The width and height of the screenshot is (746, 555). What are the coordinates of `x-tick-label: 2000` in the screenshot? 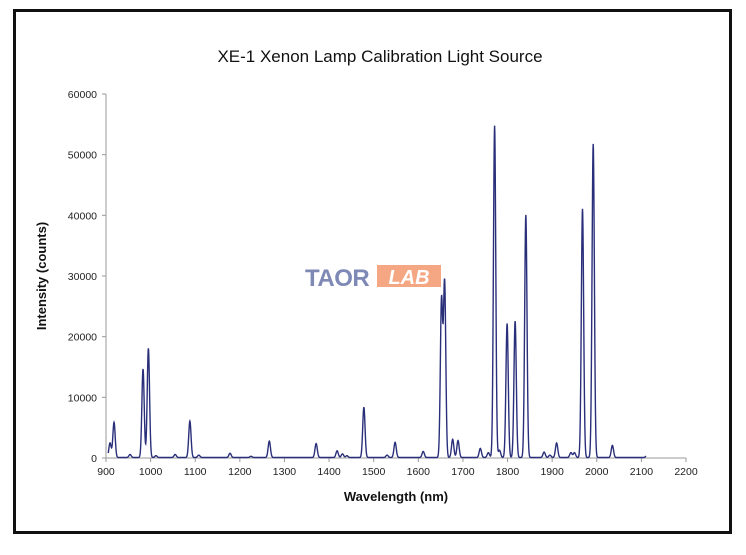 It's located at (597, 472).